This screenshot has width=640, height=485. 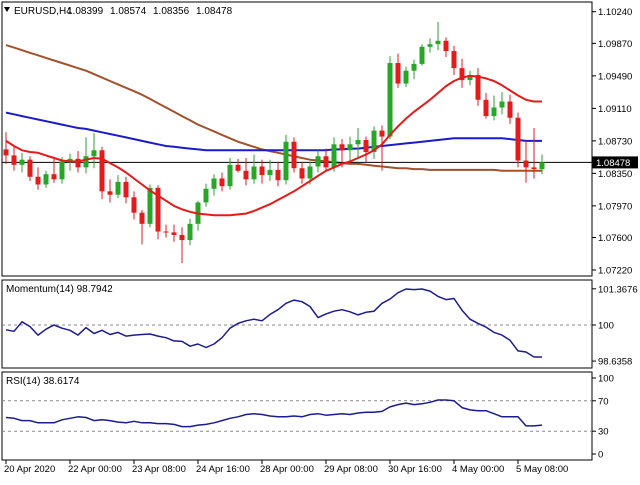 What do you see at coordinates (600, 455) in the screenshot?
I see `rsi-tick-label: 0` at bounding box center [600, 455].